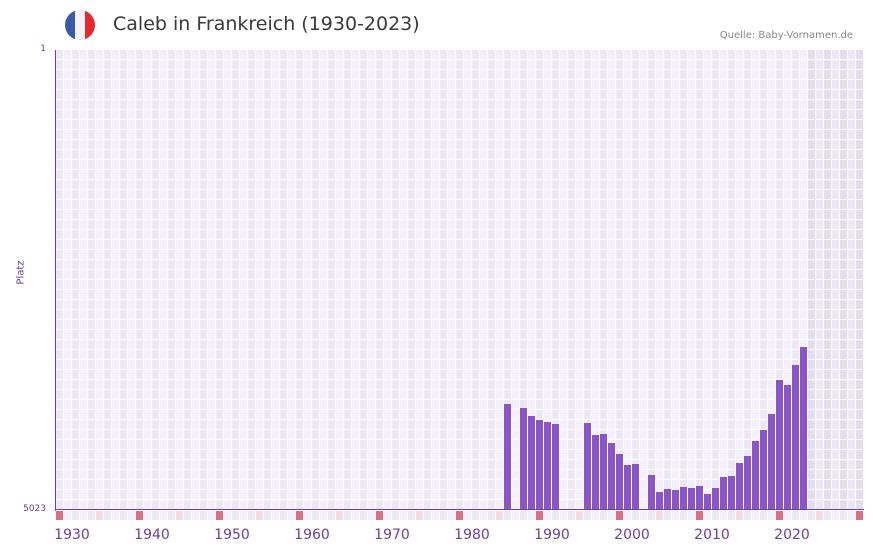 This screenshot has width=873, height=552. Describe the element at coordinates (667, 499) in the screenshot. I see `bar-2006` at that location.